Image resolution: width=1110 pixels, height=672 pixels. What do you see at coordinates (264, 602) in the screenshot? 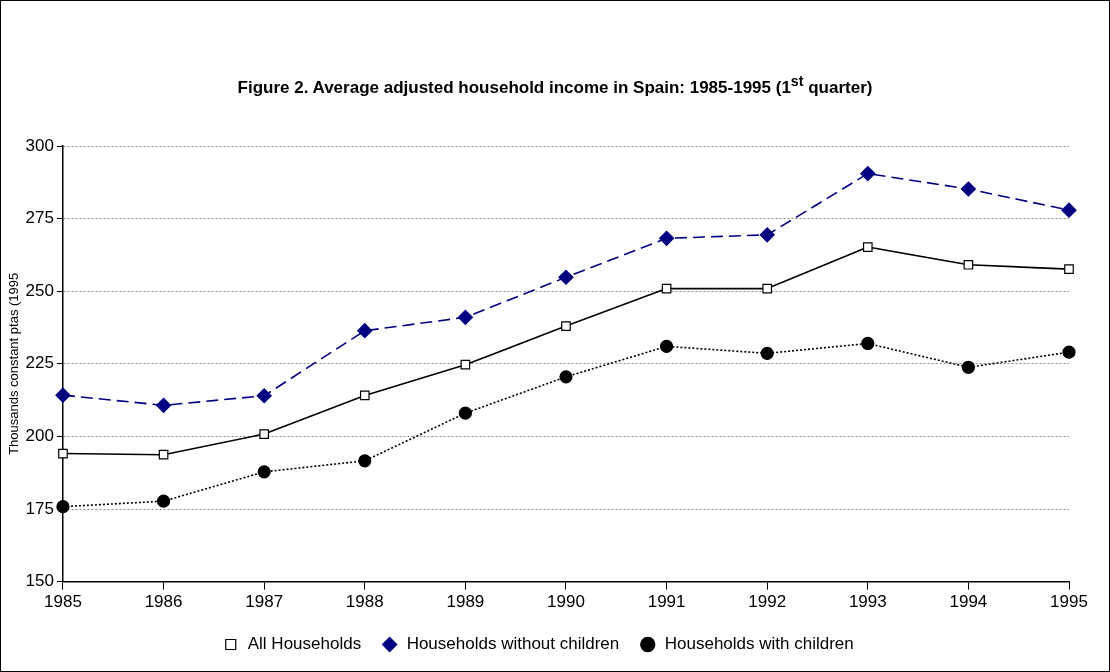
I see `x-tick-label: 1987` at bounding box center [264, 602].